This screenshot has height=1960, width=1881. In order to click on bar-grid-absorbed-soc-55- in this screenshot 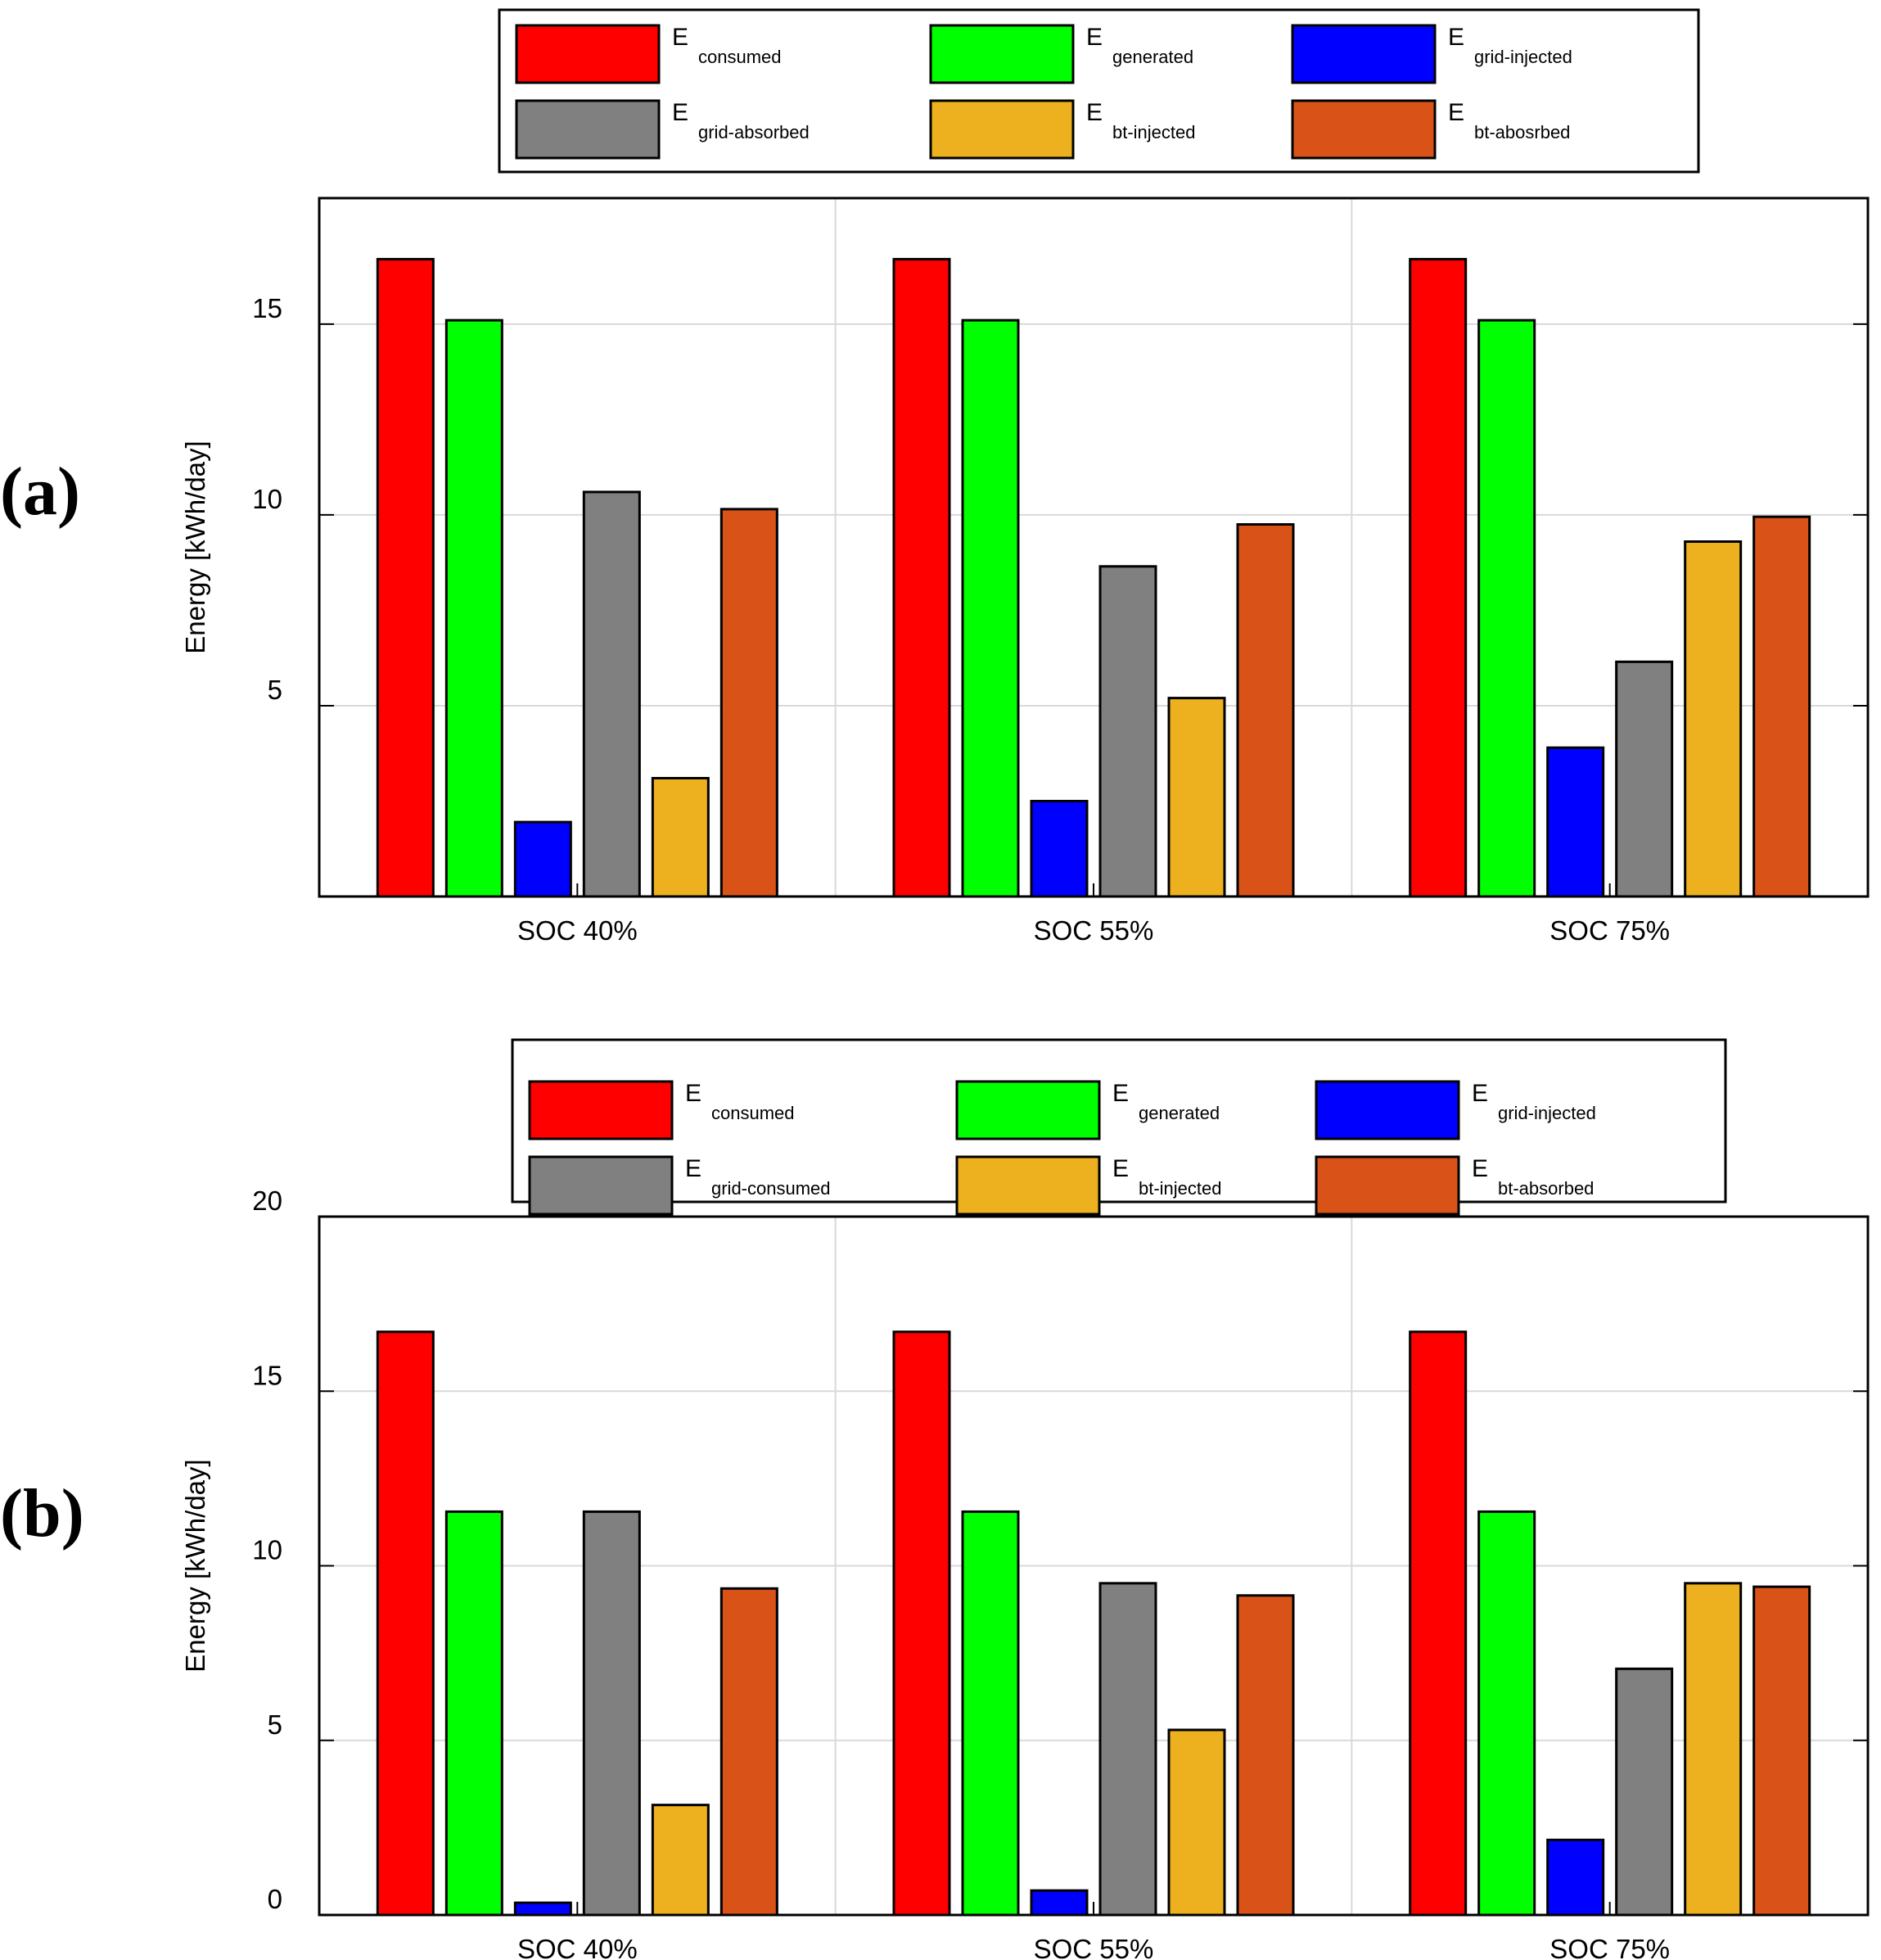, I will do `click(1128, 731)`.